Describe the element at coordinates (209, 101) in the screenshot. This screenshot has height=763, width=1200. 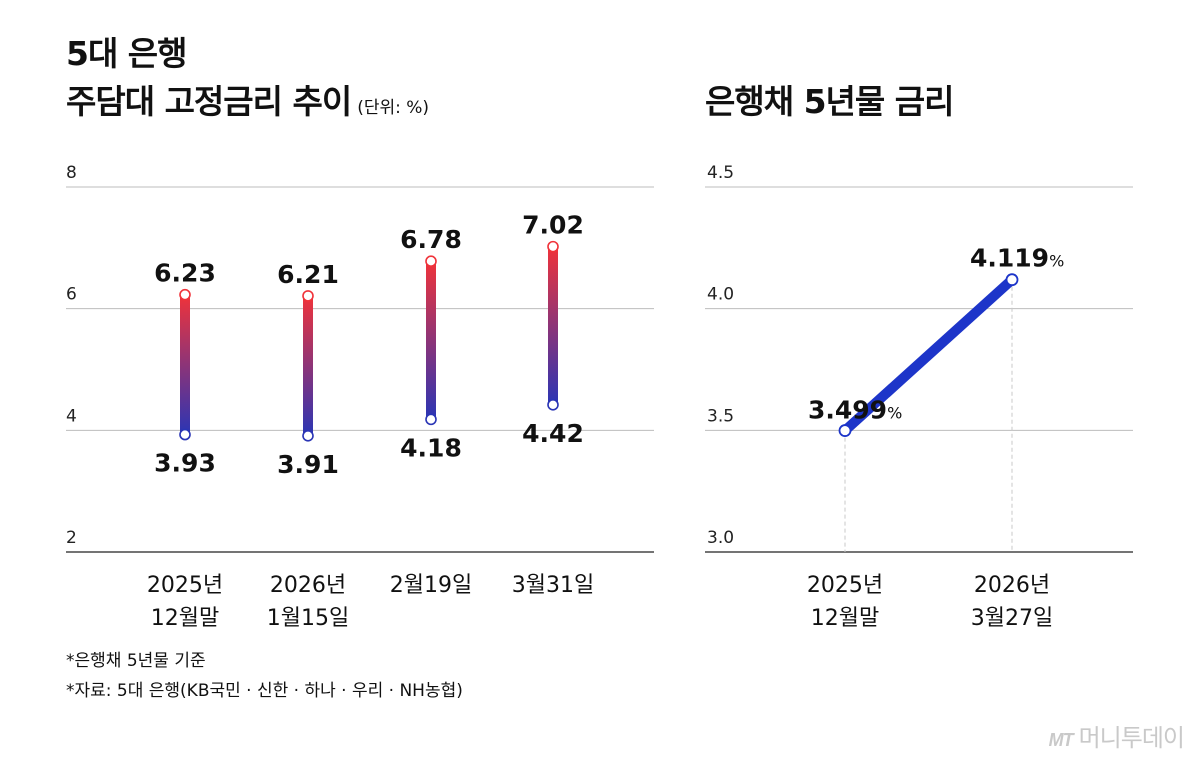
I see `title-line-2: 주담대 고정금리 추이` at that location.